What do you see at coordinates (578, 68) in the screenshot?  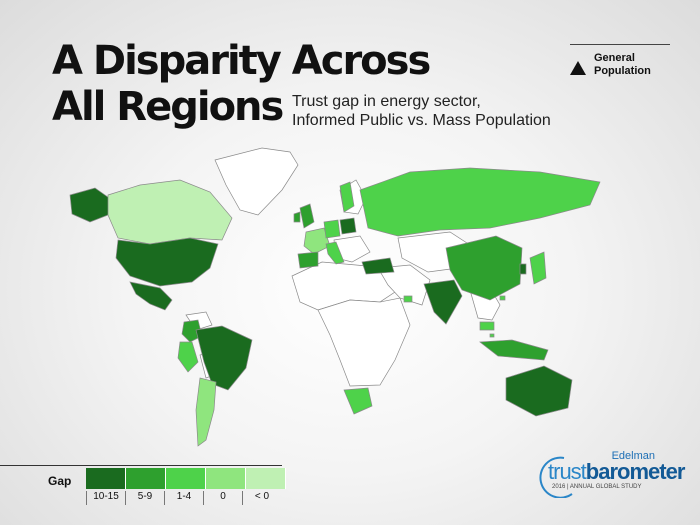 I see `triangle-icon` at bounding box center [578, 68].